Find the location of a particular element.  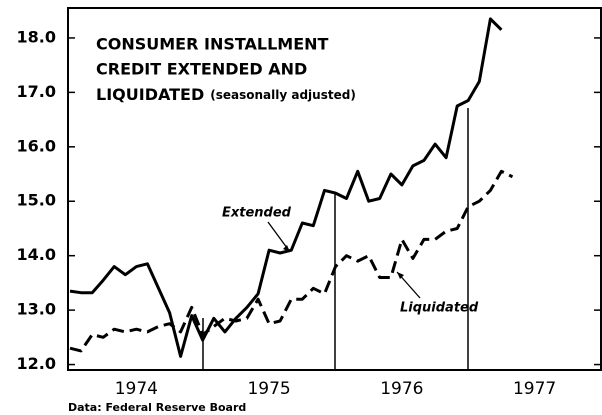

chart-title: LIQUIDATED is located at coordinates (150, 94).